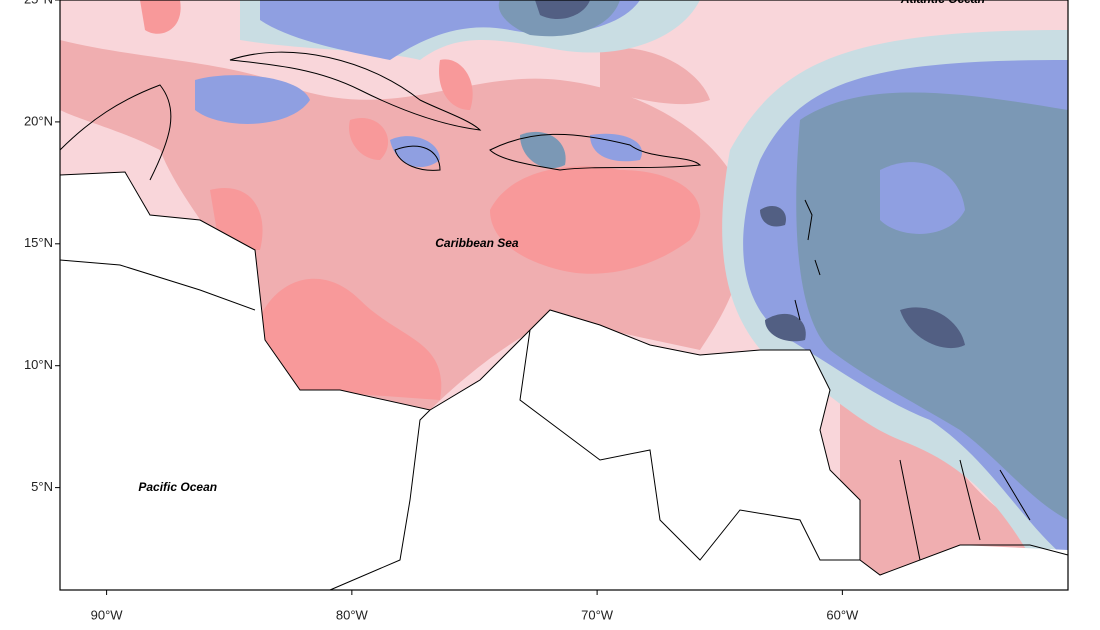  Describe the element at coordinates (38, 364) in the screenshot. I see `y-tick-label: 10°N` at that location.